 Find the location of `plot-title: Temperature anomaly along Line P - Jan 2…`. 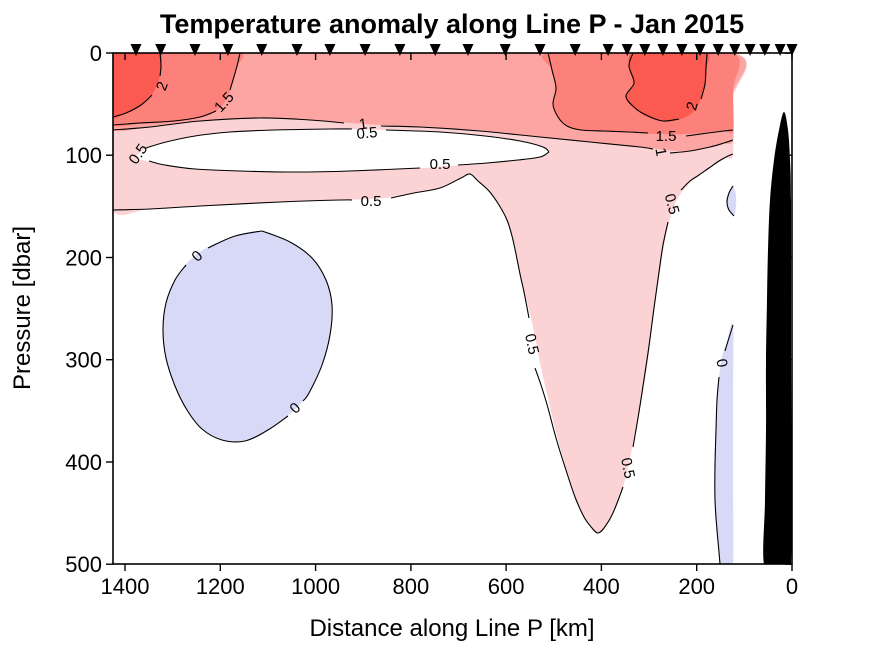

plot-title: Temperature anomaly along Line P - Jan 2… is located at coordinates (452, 24).